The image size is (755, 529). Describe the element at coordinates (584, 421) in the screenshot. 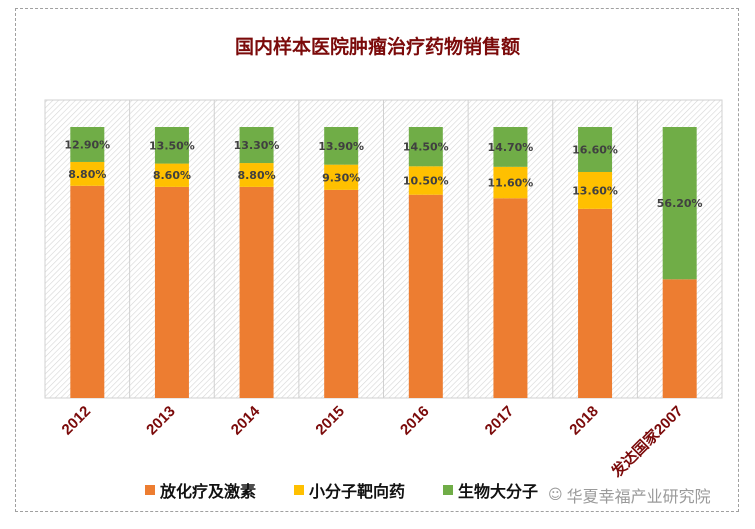

I see `x-tick-label: 2018` at that location.